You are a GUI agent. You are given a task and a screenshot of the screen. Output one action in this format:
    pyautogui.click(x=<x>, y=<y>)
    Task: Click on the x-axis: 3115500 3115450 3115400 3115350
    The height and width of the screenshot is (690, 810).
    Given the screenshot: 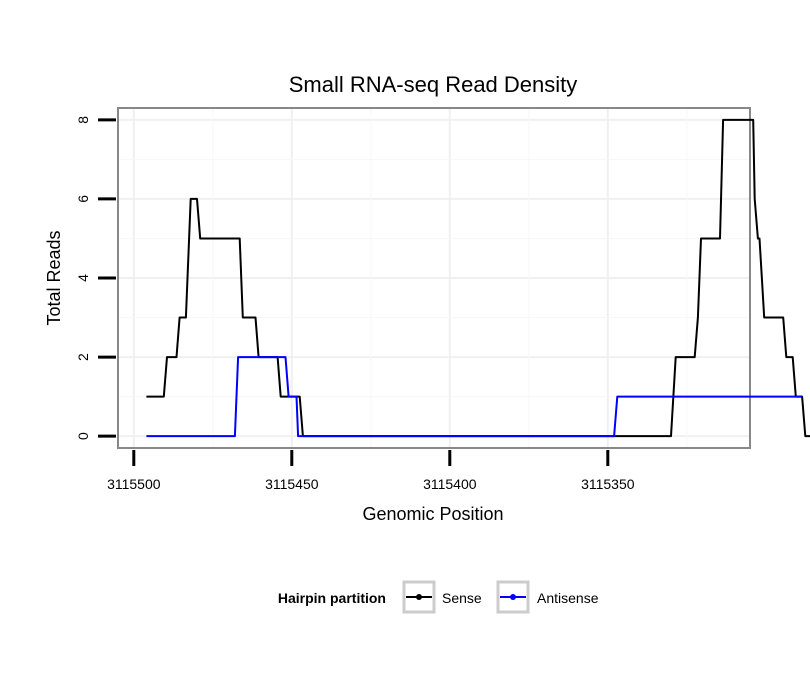 What is the action you would take?
    pyautogui.click(x=371, y=471)
    